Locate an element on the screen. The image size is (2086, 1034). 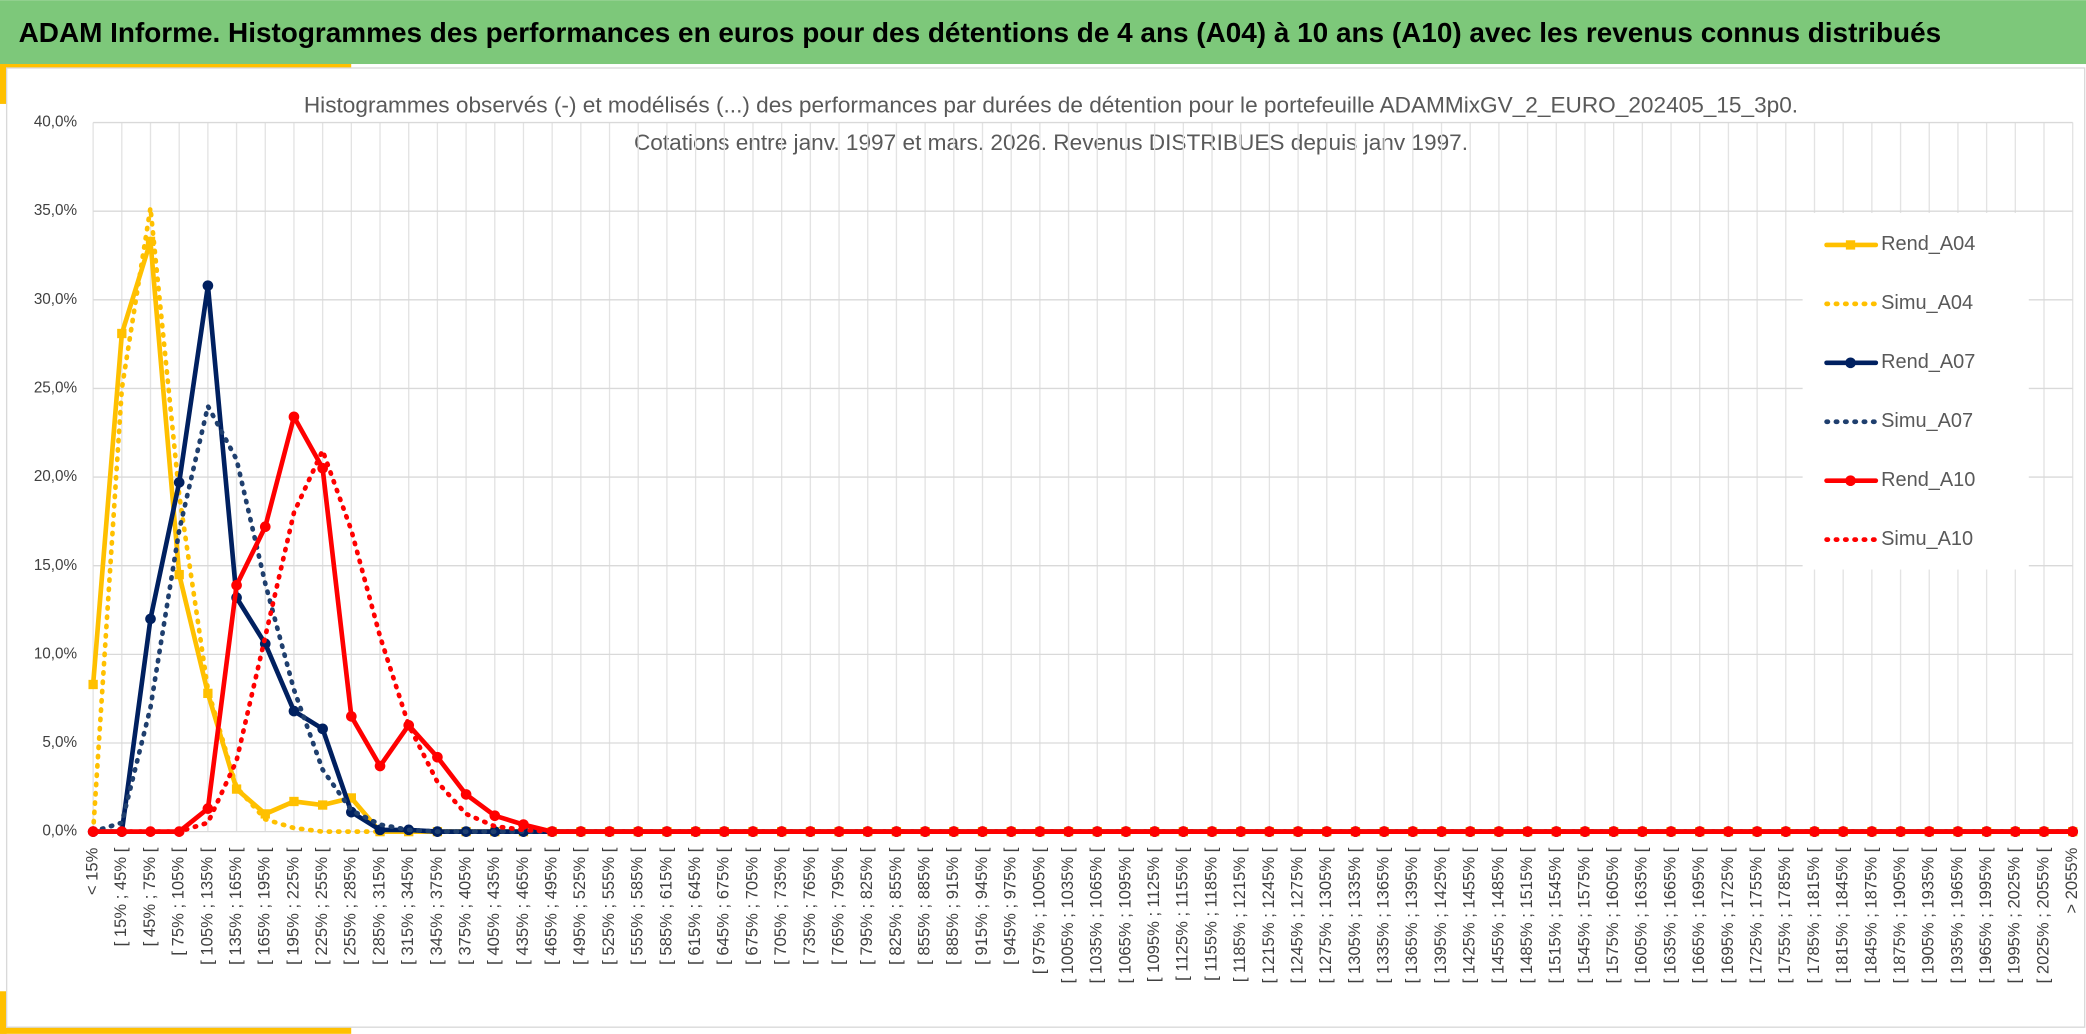
x-tick-label: [ 1305% ; 1335% [ is located at coordinates (1354, 915).